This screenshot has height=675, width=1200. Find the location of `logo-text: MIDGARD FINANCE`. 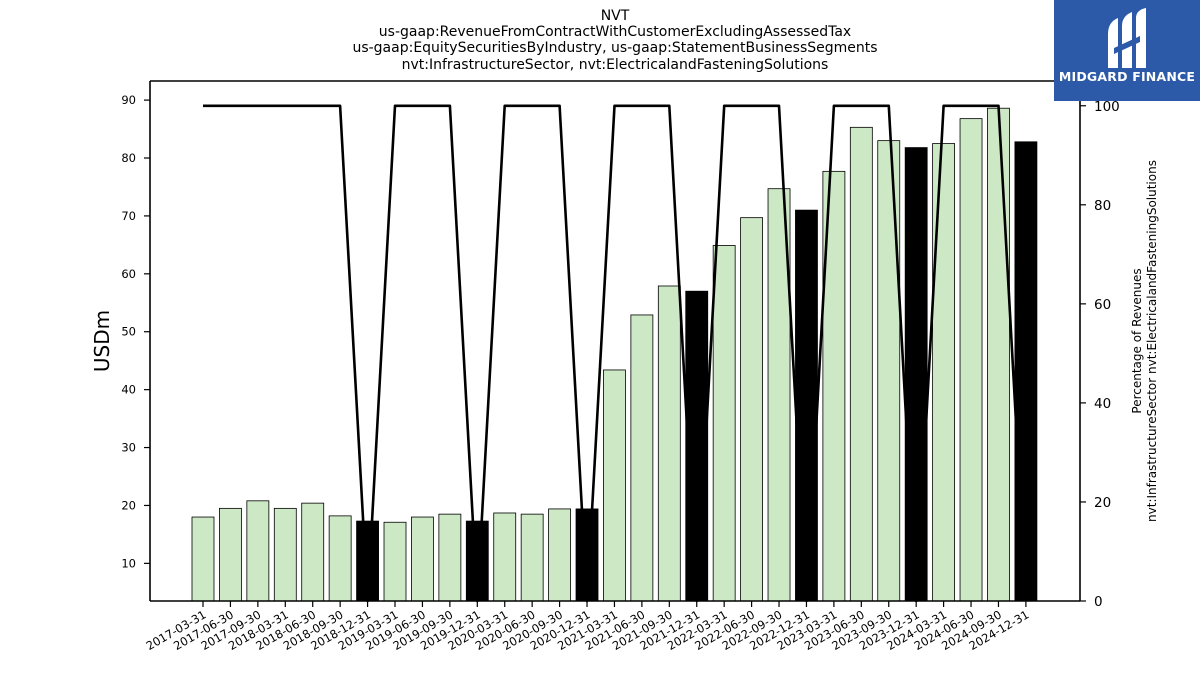

logo-text: MIDGARD FINANCE is located at coordinates (1127, 76).